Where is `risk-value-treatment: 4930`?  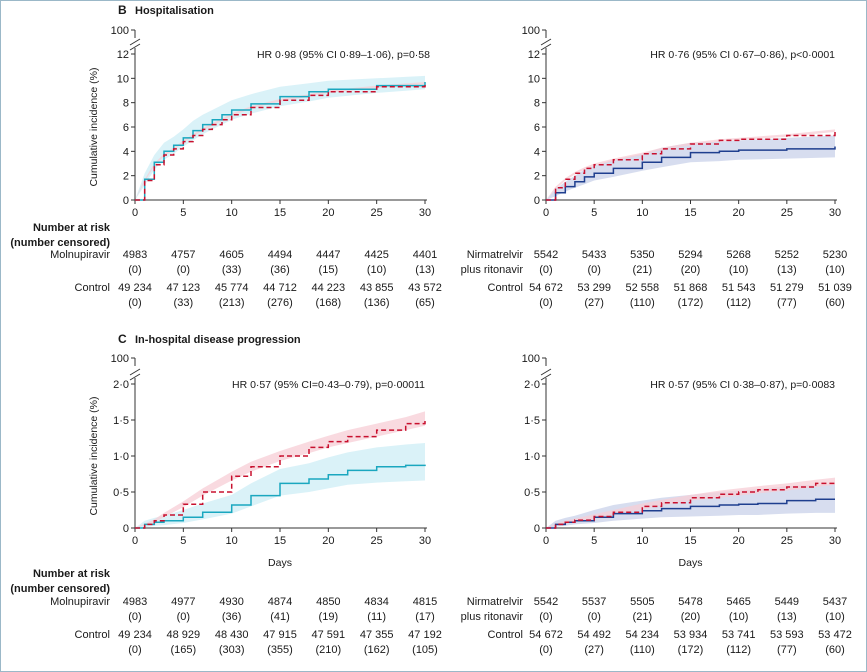 risk-value-treatment: 4930 is located at coordinates (231, 602).